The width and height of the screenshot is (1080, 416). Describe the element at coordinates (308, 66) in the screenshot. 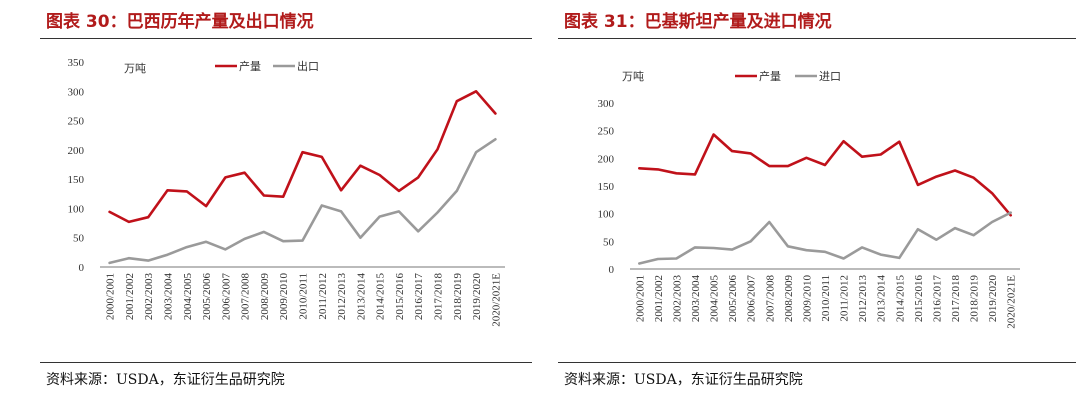

I see `legend-label: 出口` at that location.